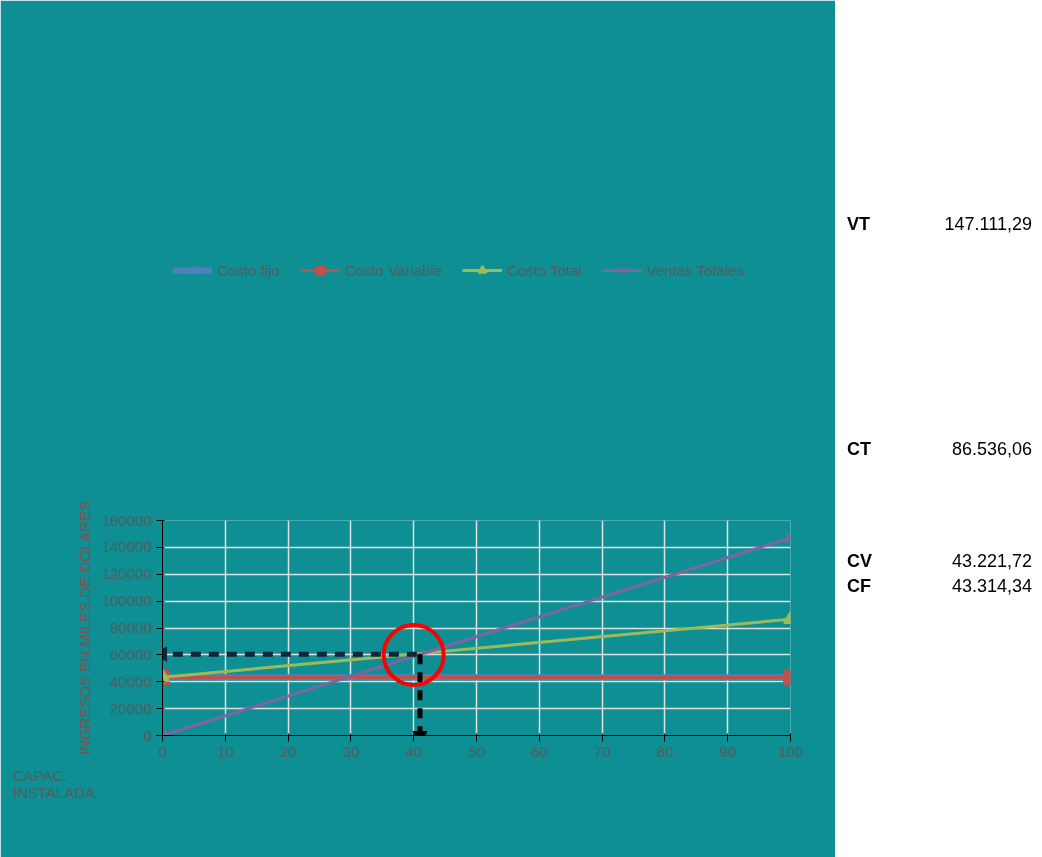  I want to click on legend-label: Costo fijo, so click(248, 270).